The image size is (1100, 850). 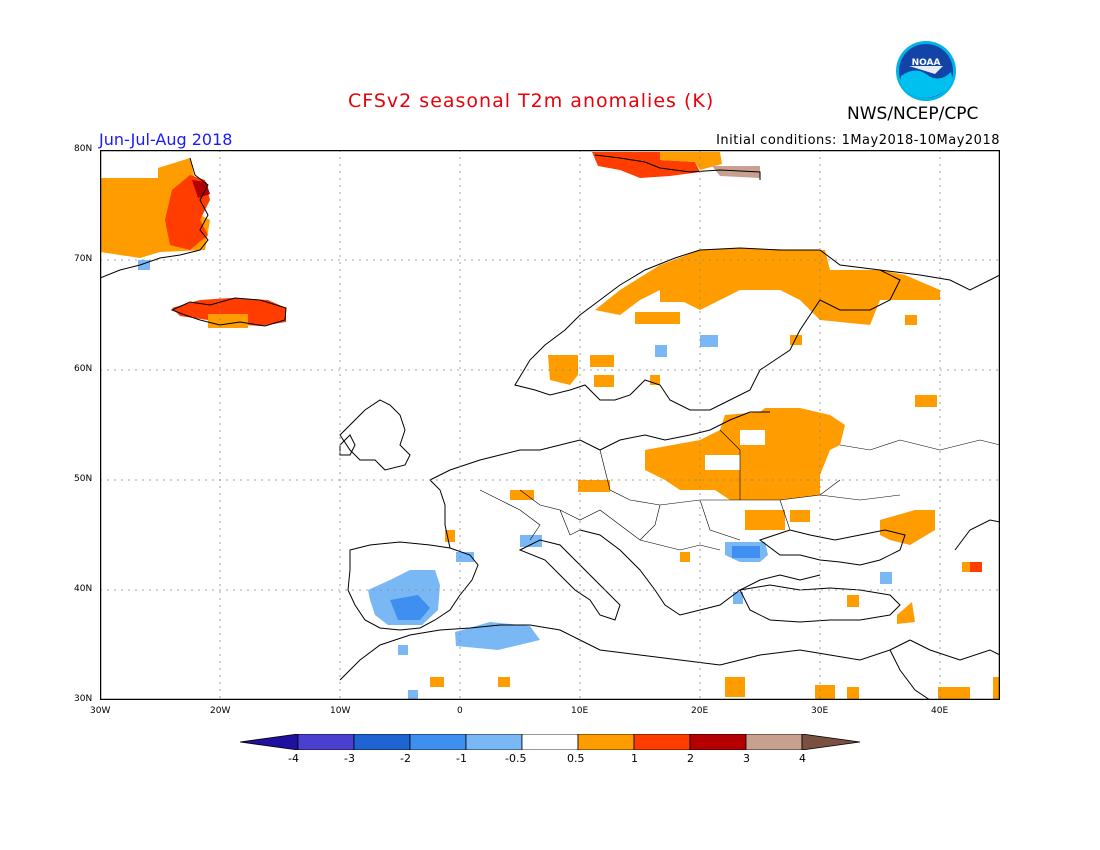 I want to click on red-sea-coast, so click(x=910, y=675).